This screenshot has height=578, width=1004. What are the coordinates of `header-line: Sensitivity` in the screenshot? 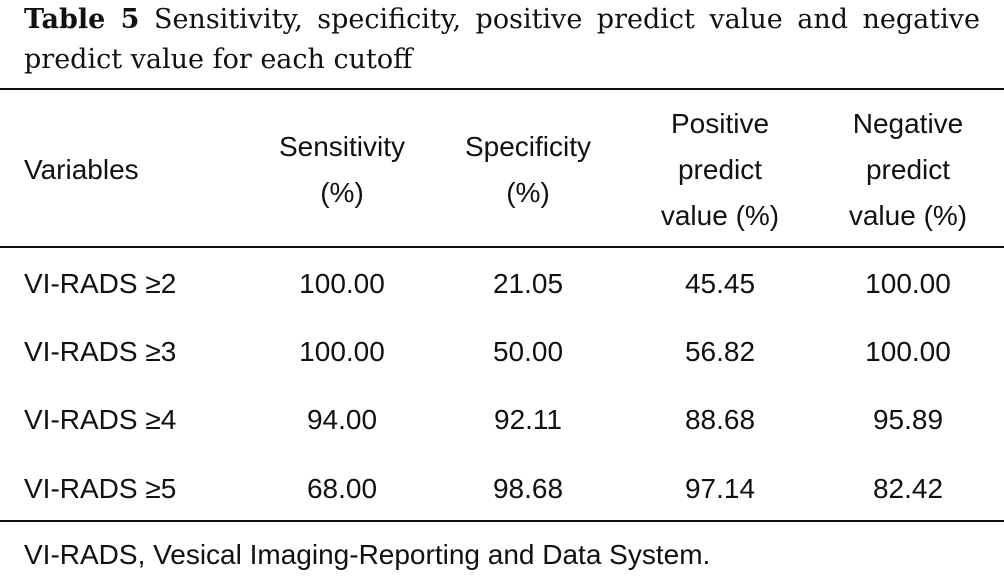 It's located at (342, 146).